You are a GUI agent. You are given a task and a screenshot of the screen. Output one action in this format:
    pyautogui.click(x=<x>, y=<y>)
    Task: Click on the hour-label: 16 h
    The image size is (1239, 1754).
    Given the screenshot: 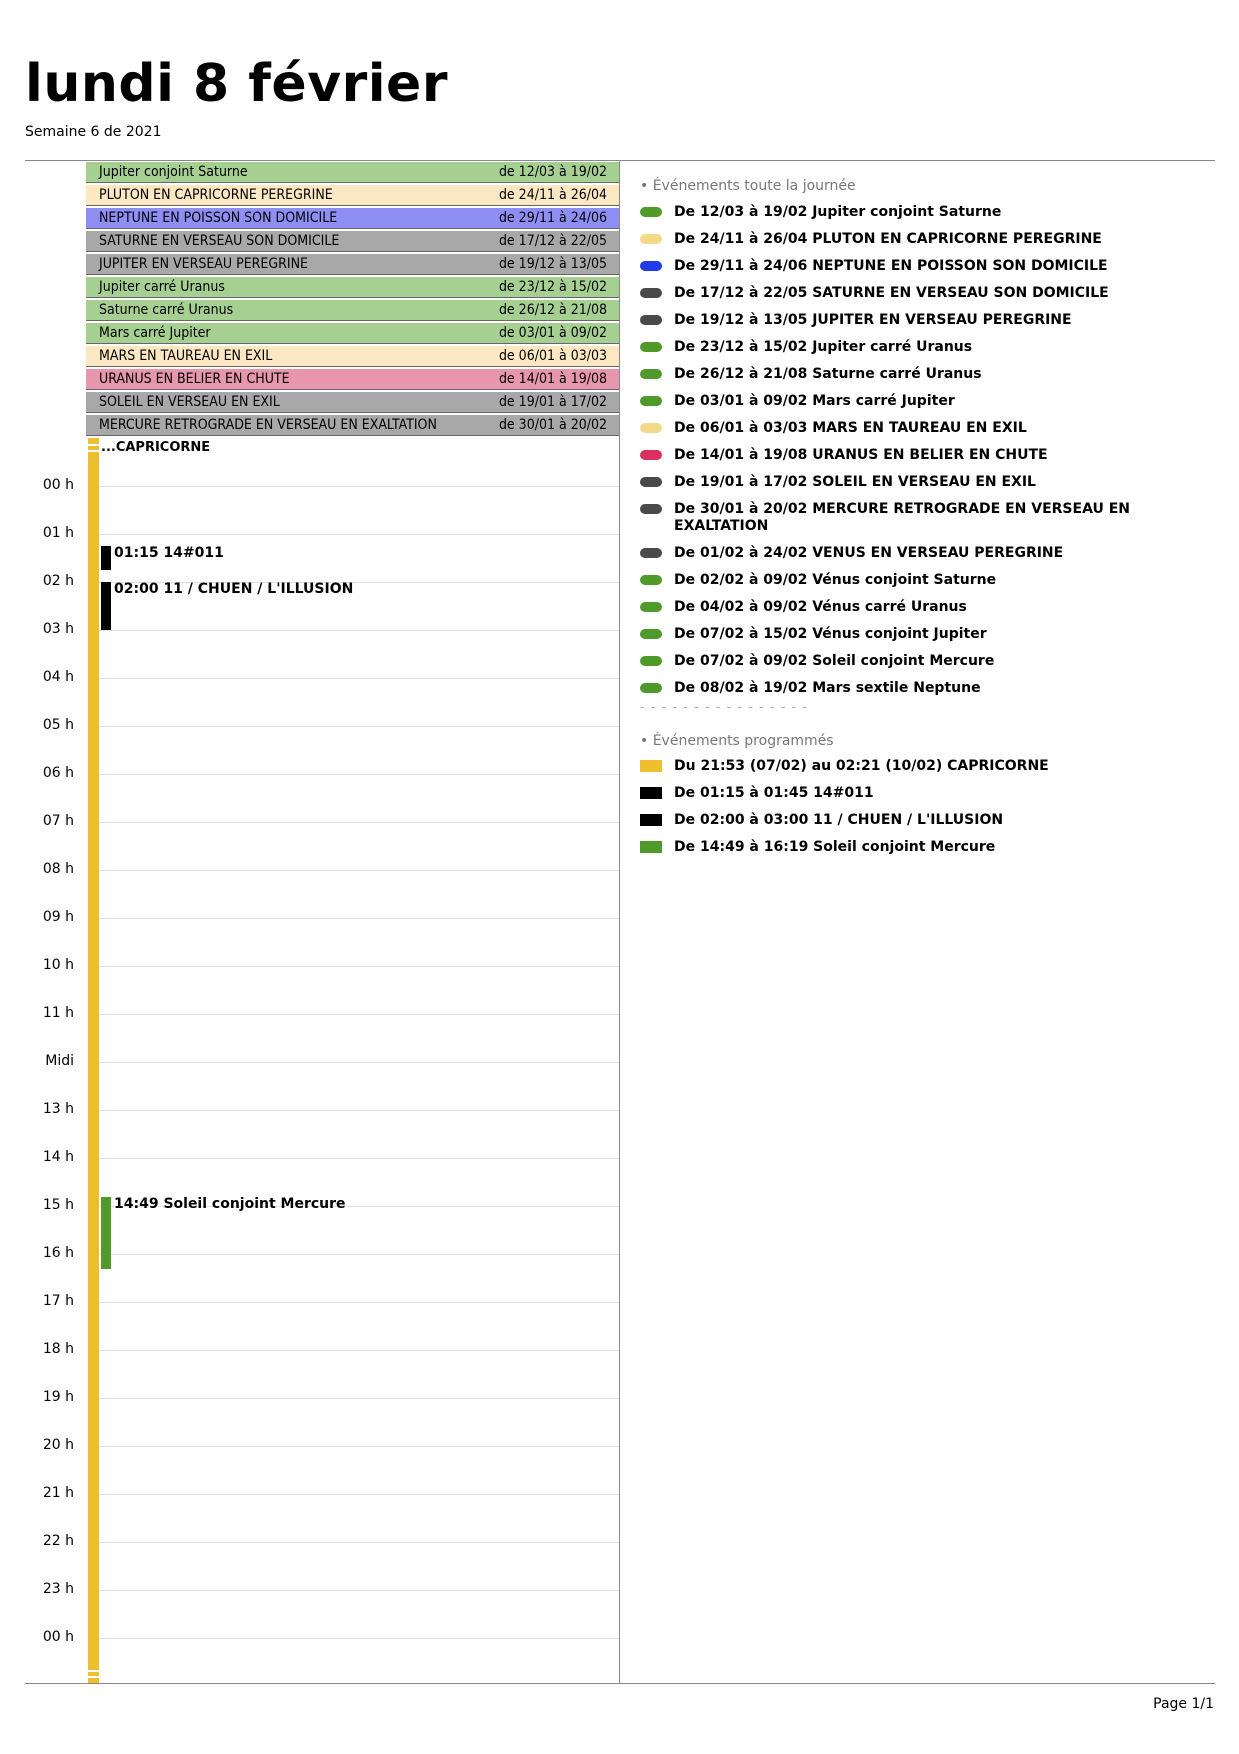 What is the action you would take?
    pyautogui.click(x=58, y=1253)
    